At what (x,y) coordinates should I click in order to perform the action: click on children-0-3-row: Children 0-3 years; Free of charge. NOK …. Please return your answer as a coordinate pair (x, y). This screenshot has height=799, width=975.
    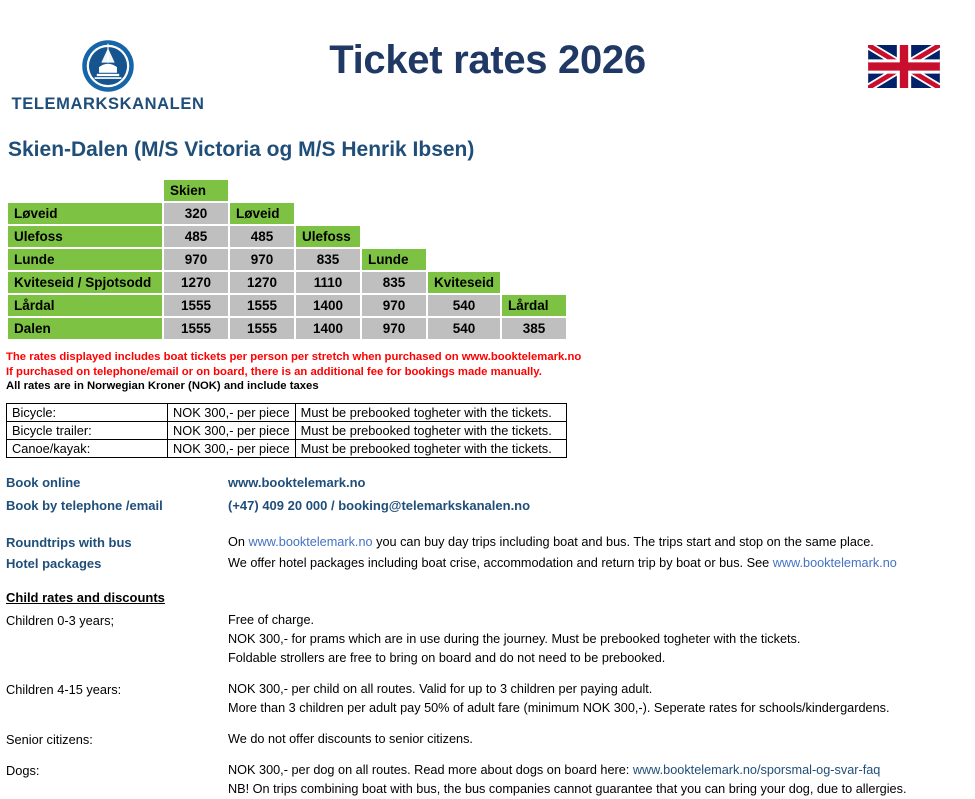
    Looking at the image, I should click on (490, 639).